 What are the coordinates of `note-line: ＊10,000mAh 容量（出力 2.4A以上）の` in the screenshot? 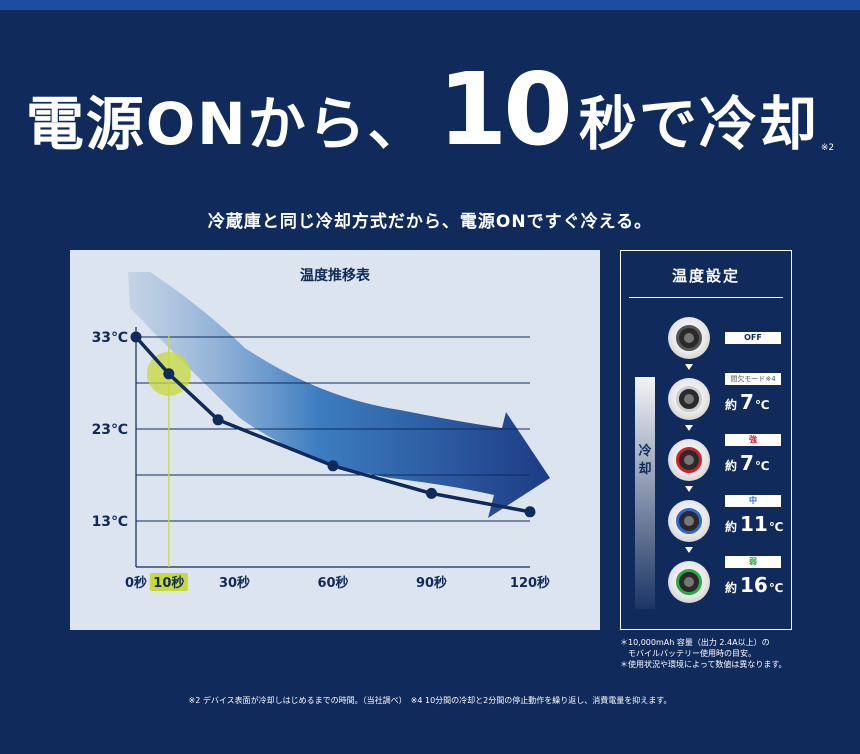 It's located at (695, 642).